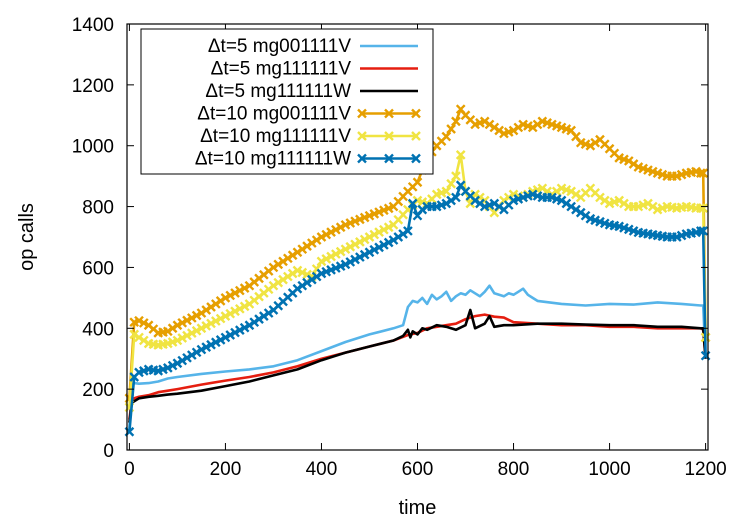 The width and height of the screenshot is (747, 528). I want to click on y-tick-label: 400, so click(98, 329).